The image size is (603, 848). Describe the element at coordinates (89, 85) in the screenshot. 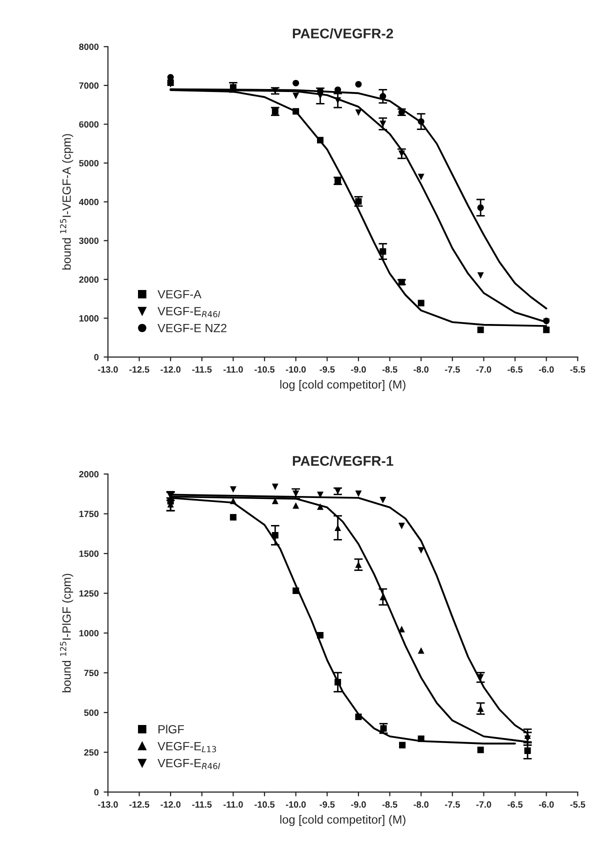

I see `y-tick-label: 7000` at that location.